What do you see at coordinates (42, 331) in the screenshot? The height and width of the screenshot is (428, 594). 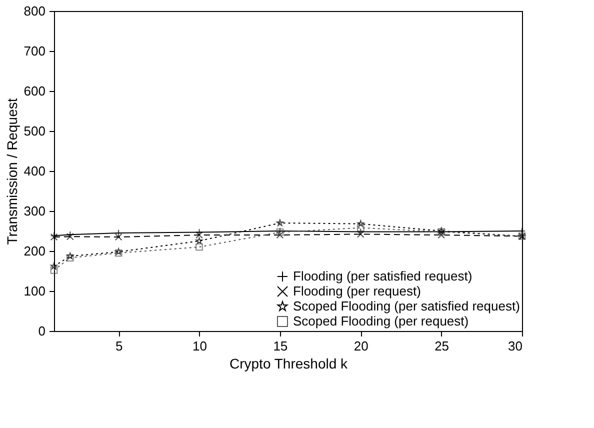 I see `y-tick-label: 0` at bounding box center [42, 331].